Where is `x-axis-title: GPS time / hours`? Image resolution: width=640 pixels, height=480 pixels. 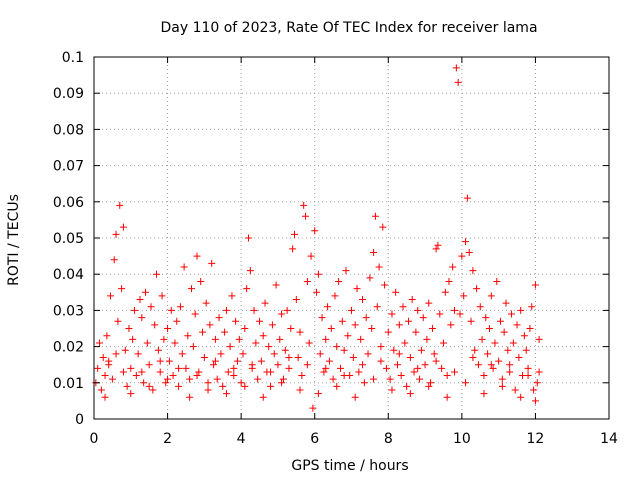 x-axis-title: GPS time / hours is located at coordinates (349, 466).